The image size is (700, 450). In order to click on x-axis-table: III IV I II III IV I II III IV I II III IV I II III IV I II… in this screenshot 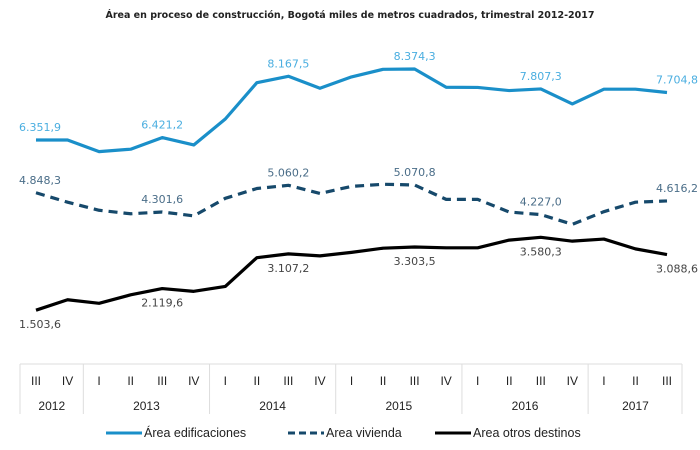, I will do `click(351, 388)`.